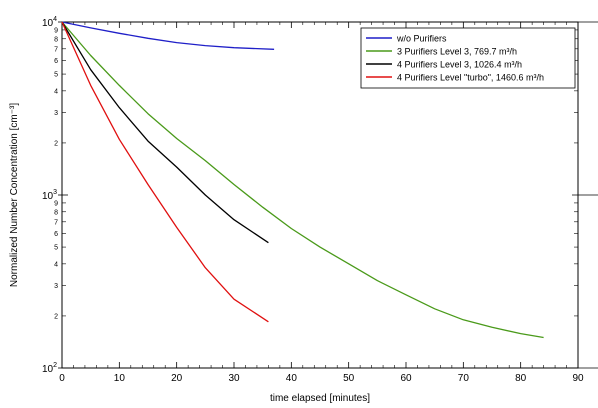  Describe the element at coordinates (421, 39) in the screenshot. I see `legend-label: w/o Purifiers` at that location.